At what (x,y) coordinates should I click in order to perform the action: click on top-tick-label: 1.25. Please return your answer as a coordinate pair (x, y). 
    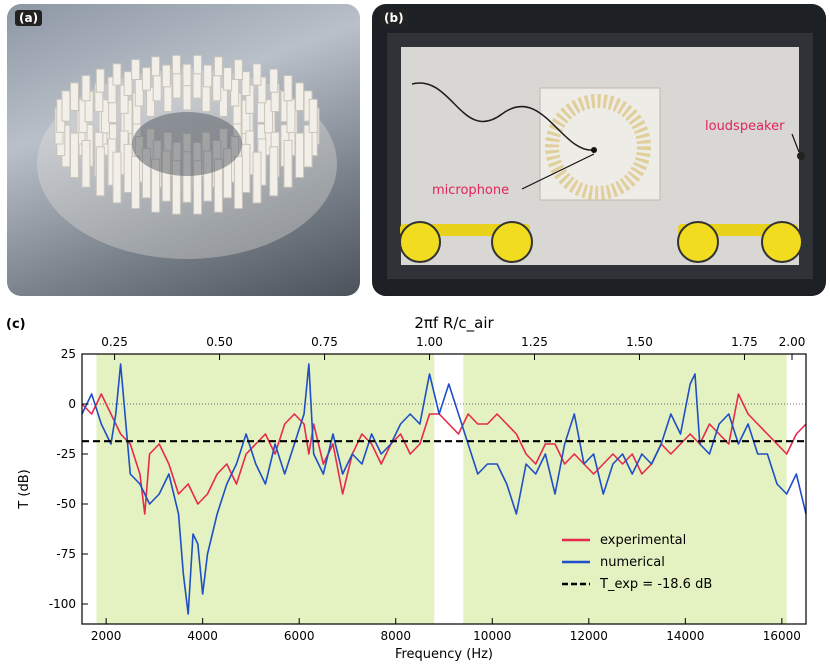
    Looking at the image, I should click on (534, 342).